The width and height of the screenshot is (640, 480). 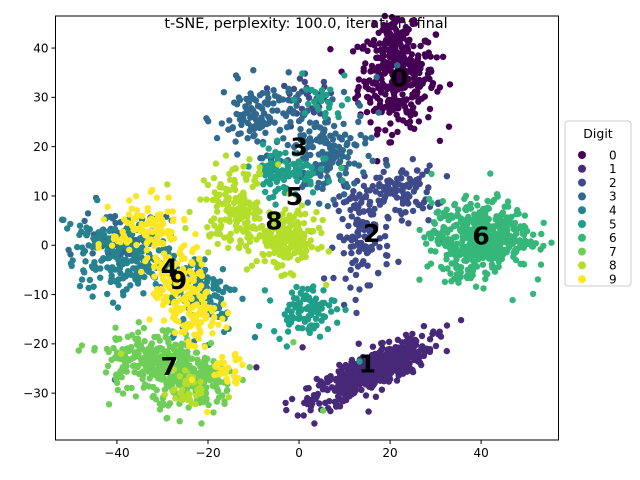 I want to click on y-tick-label: −20, so click(x=35, y=344).